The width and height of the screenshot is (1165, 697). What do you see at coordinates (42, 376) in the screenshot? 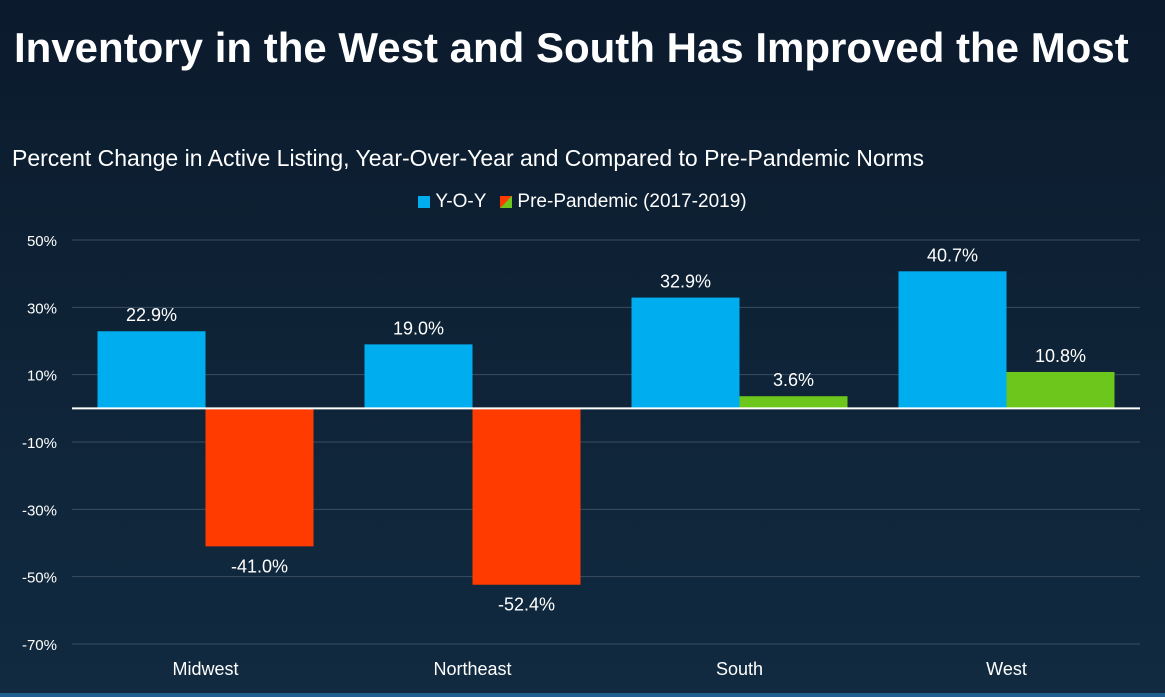
I see `y-tick-label: 10%` at bounding box center [42, 376].